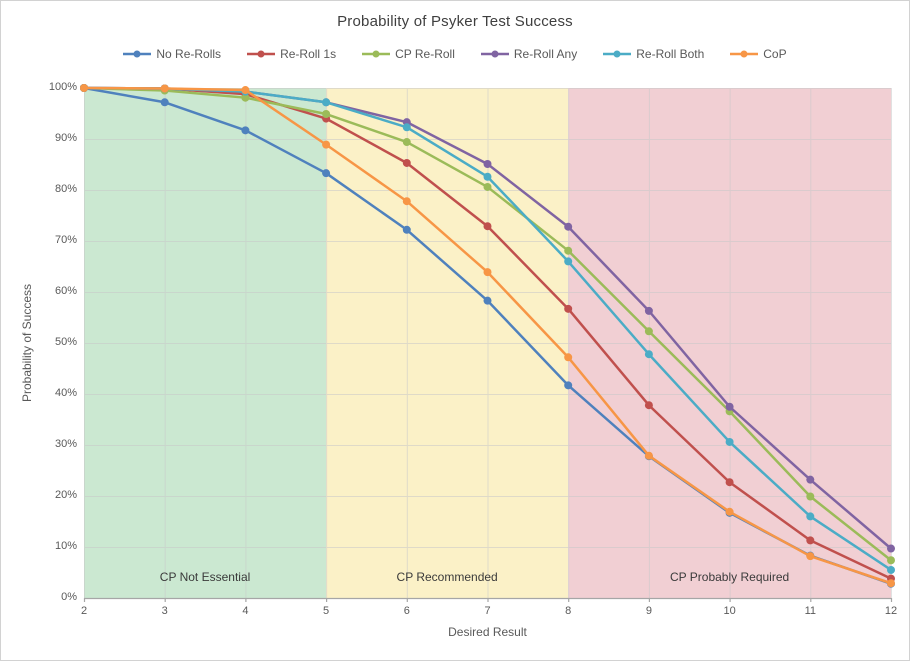 This screenshot has width=910, height=661. What do you see at coordinates (27, 343) in the screenshot?
I see `y-axis-title: Probability of Success` at bounding box center [27, 343].